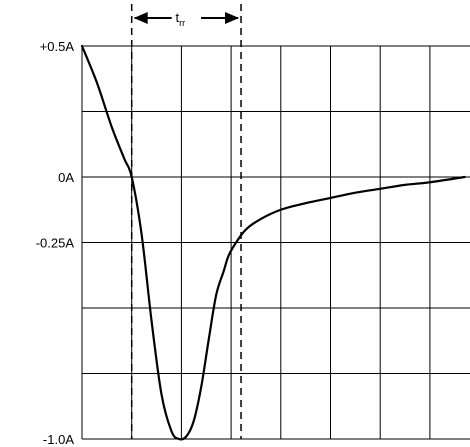 This screenshot has width=470, height=447. Describe the element at coordinates (181, 19) in the screenshot. I see `trr-label: trr` at that location.